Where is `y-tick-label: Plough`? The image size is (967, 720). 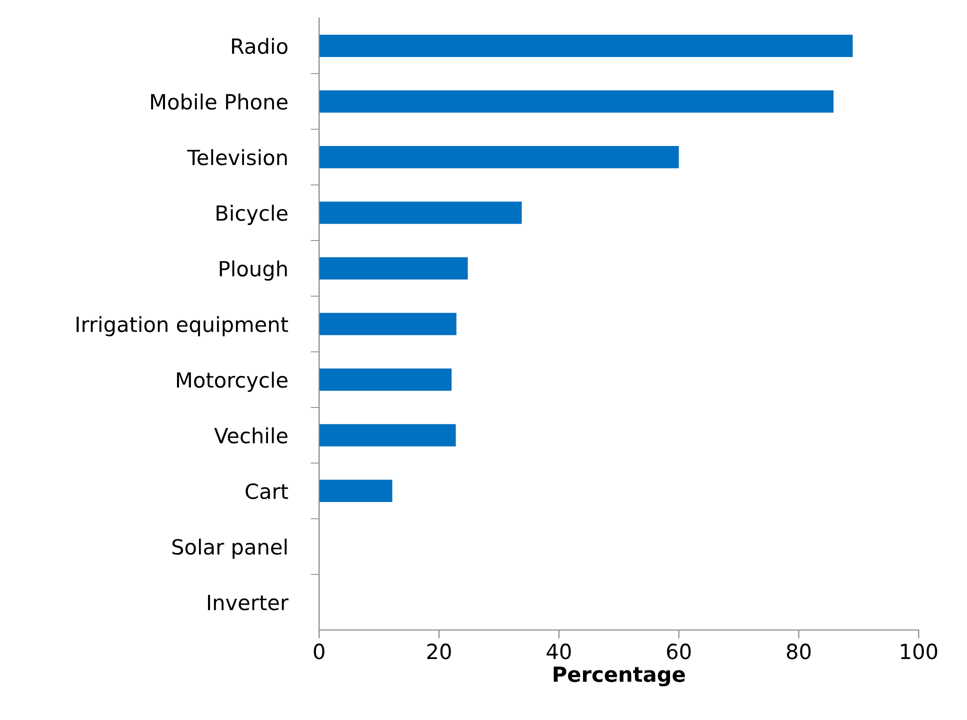
y-tick-label: Plough is located at coordinates (253, 270).